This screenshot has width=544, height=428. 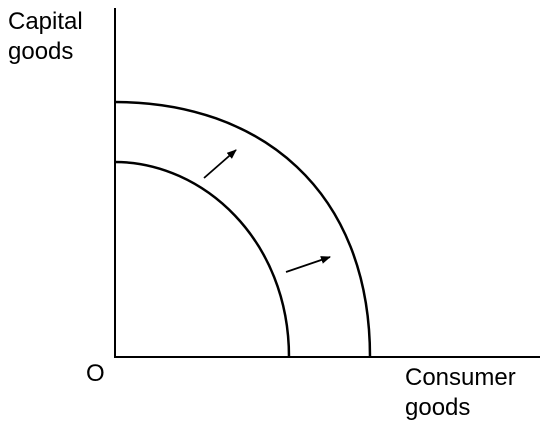 I want to click on origin-label: O, so click(x=95, y=373).